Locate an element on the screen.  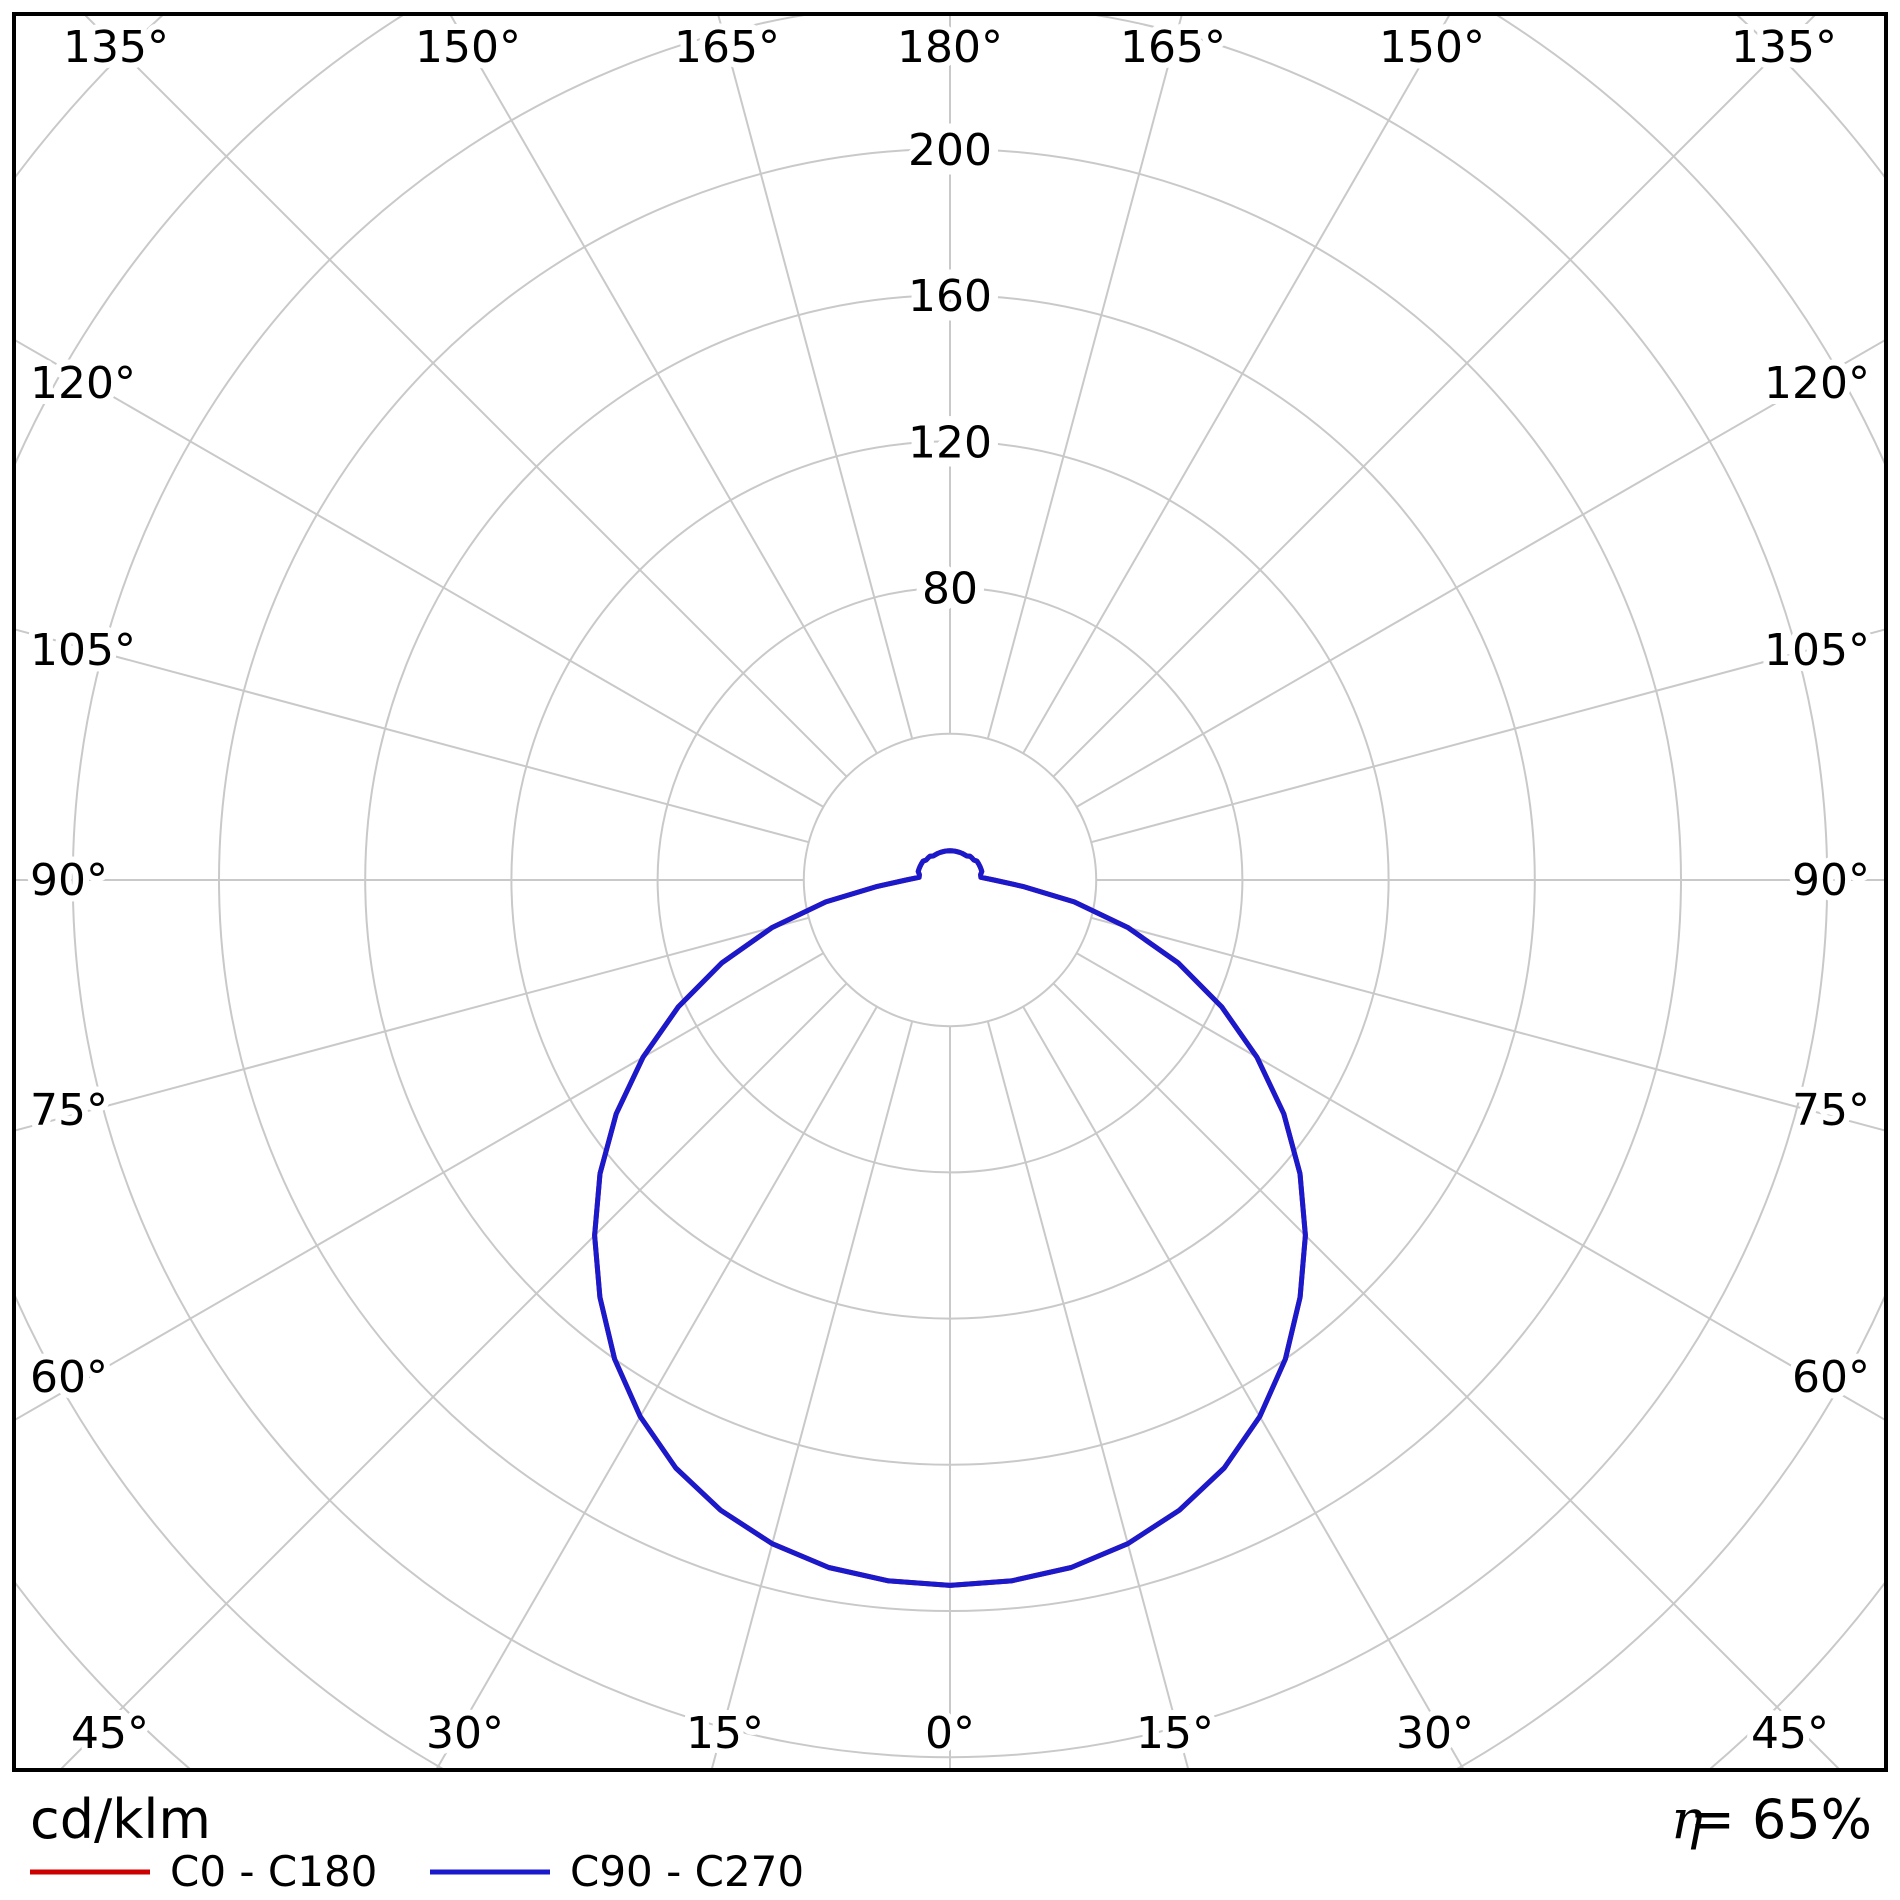
eta-value: = 65% is located at coordinates (1781, 1819).